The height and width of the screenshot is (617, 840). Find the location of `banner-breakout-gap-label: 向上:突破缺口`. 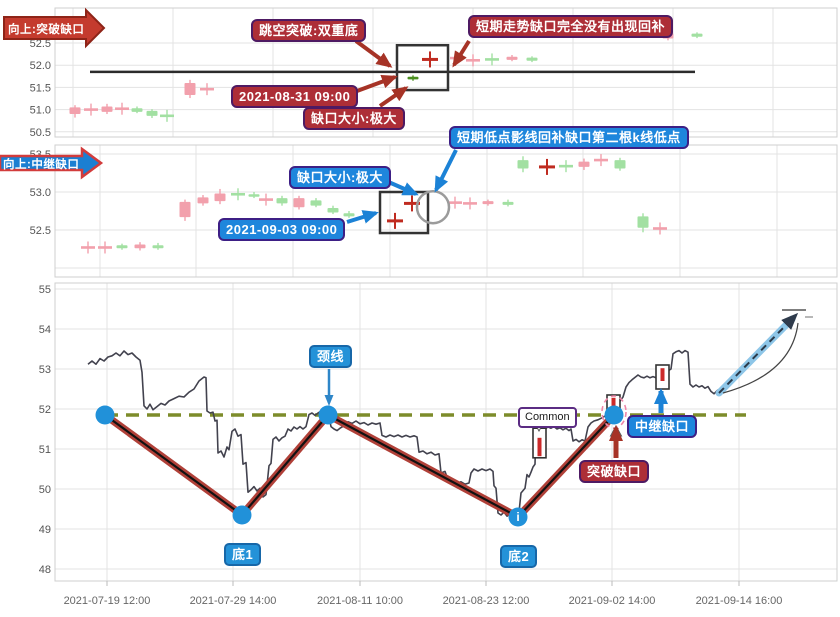

banner-breakout-gap-label: 向上:突破缺口 is located at coordinates (46, 30).